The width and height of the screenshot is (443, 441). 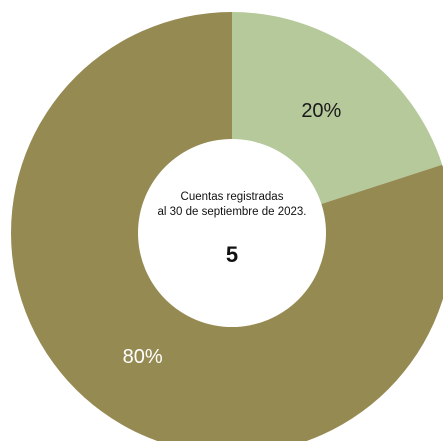 What do you see at coordinates (232, 212) in the screenshot?
I see `center-caption-line-2: al 30 de septiembre de 2023.` at bounding box center [232, 212].